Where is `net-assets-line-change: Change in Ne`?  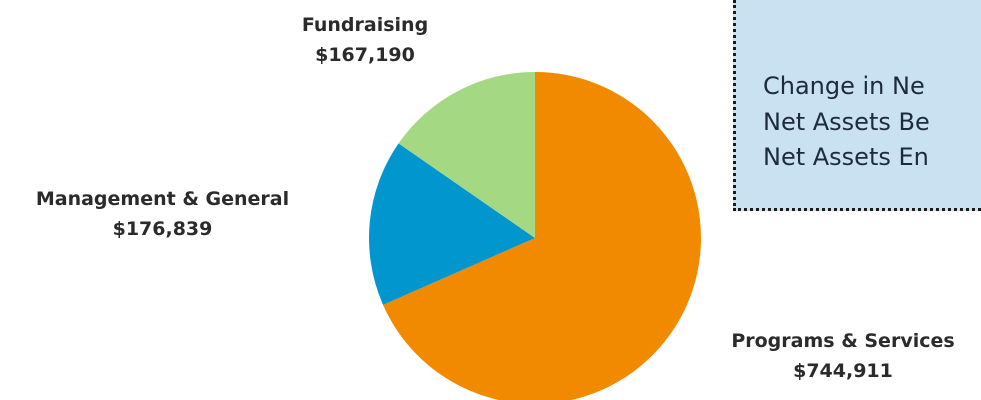
net-assets-line-change: Change in Ne is located at coordinates (844, 86).